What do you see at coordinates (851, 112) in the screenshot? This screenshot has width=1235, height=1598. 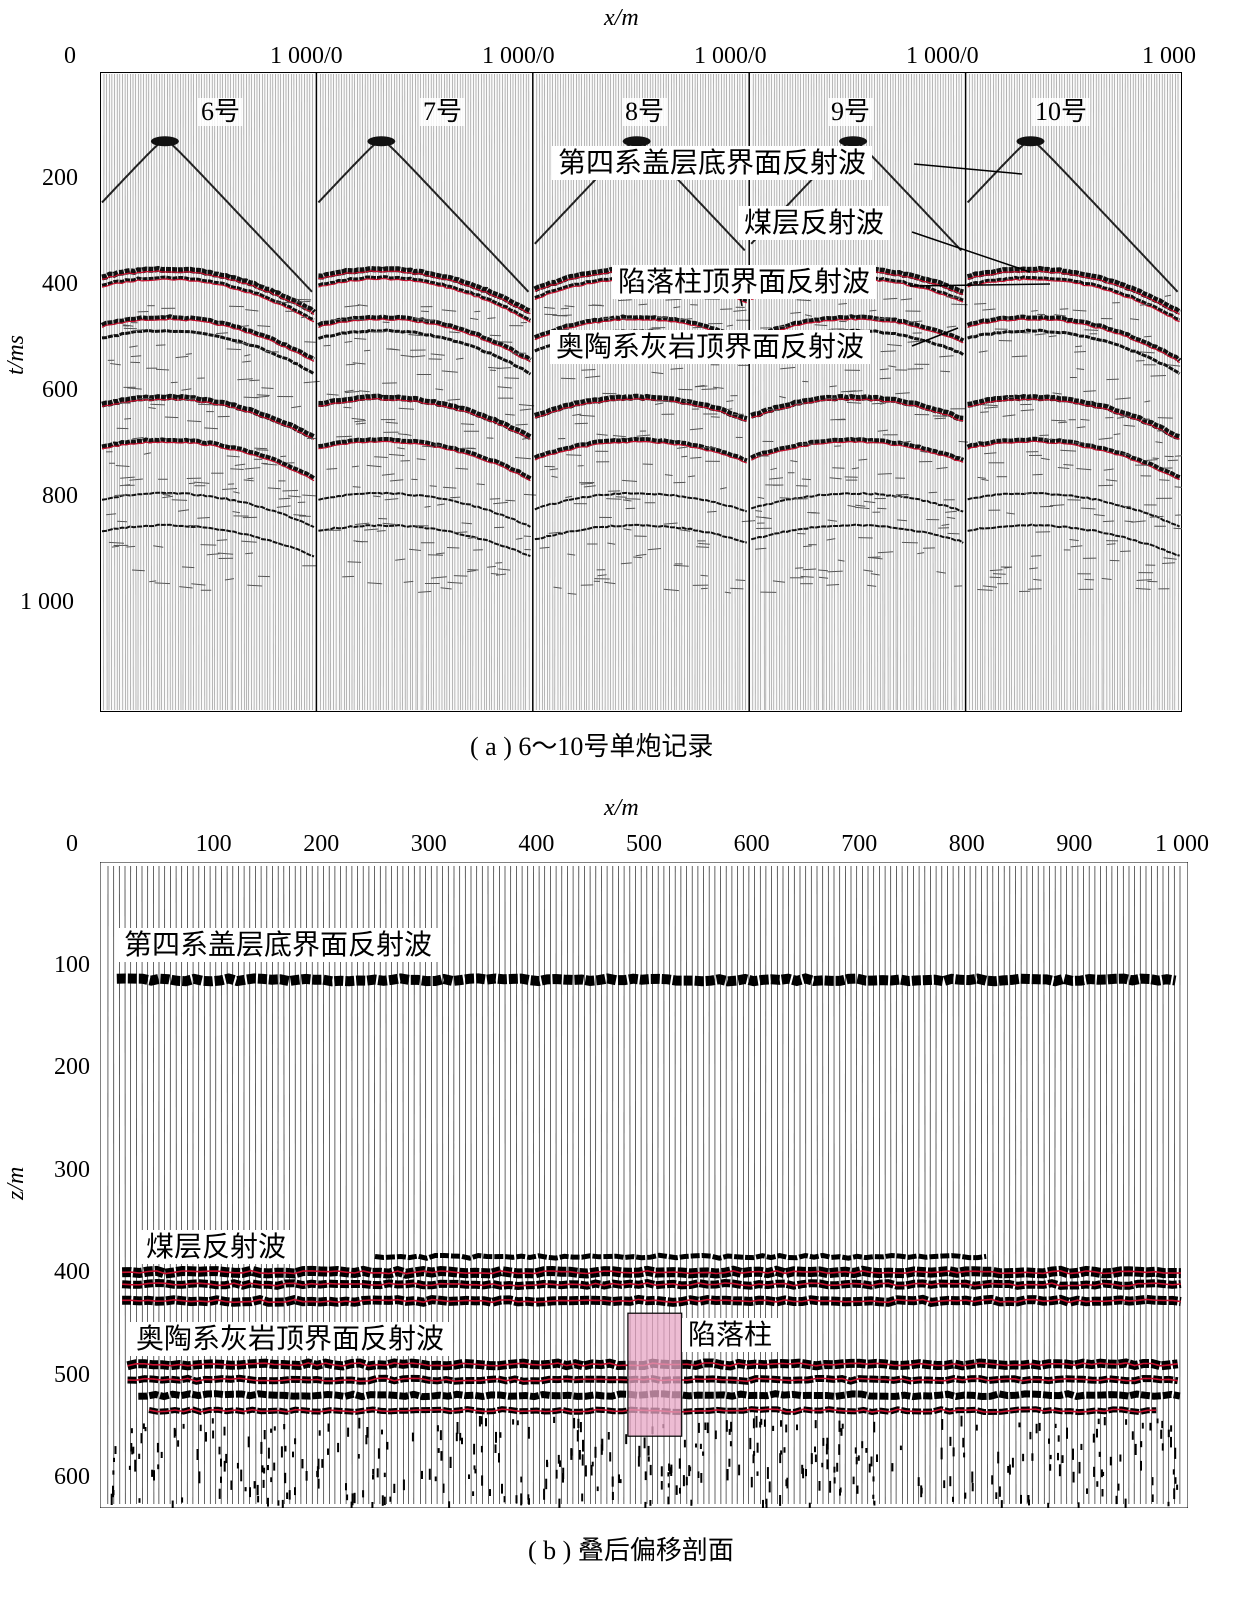 I see `shot-label: 9号` at bounding box center [851, 112].